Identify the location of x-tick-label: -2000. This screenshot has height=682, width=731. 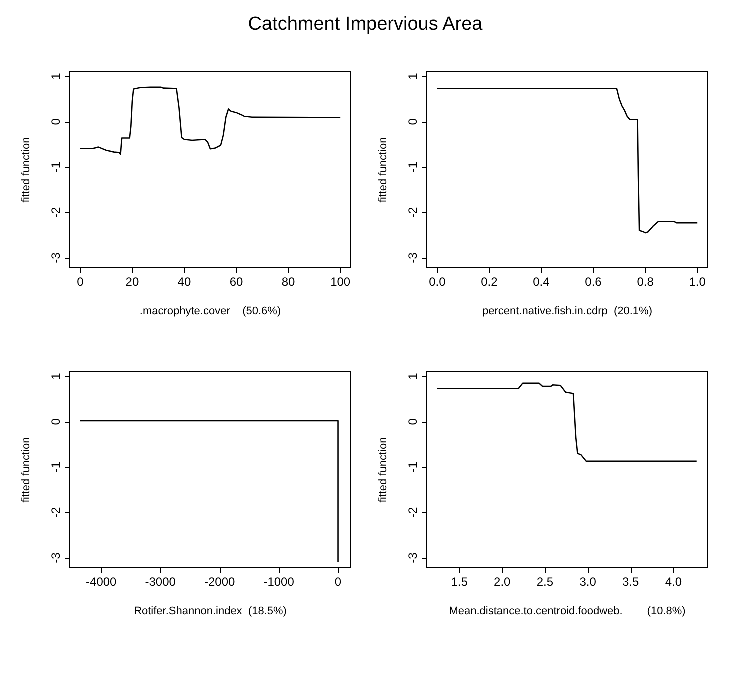
(220, 582).